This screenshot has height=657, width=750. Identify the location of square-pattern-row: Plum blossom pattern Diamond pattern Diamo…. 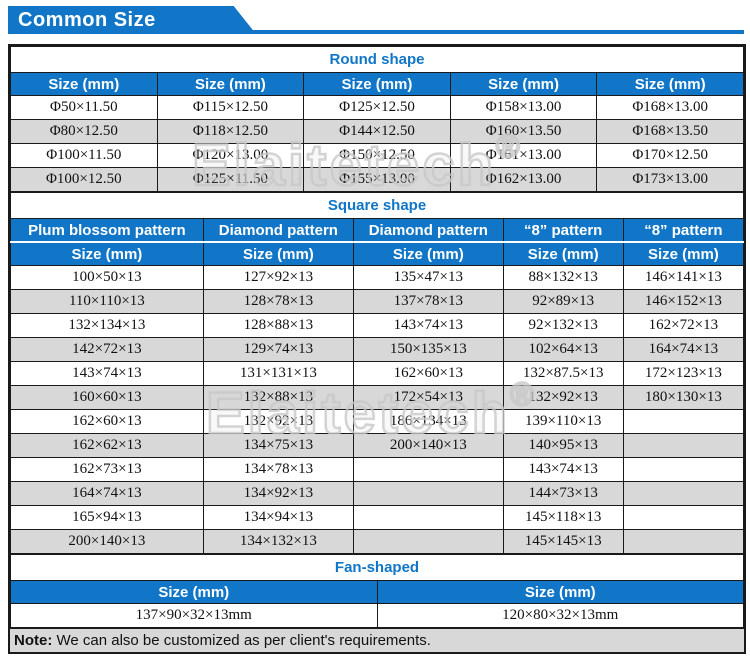
(377, 230).